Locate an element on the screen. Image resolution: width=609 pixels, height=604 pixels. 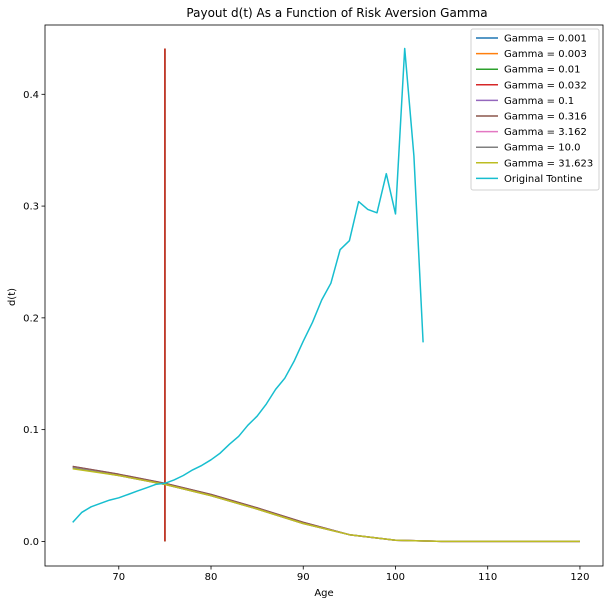
x-tick-label: 70 is located at coordinates (118, 577).